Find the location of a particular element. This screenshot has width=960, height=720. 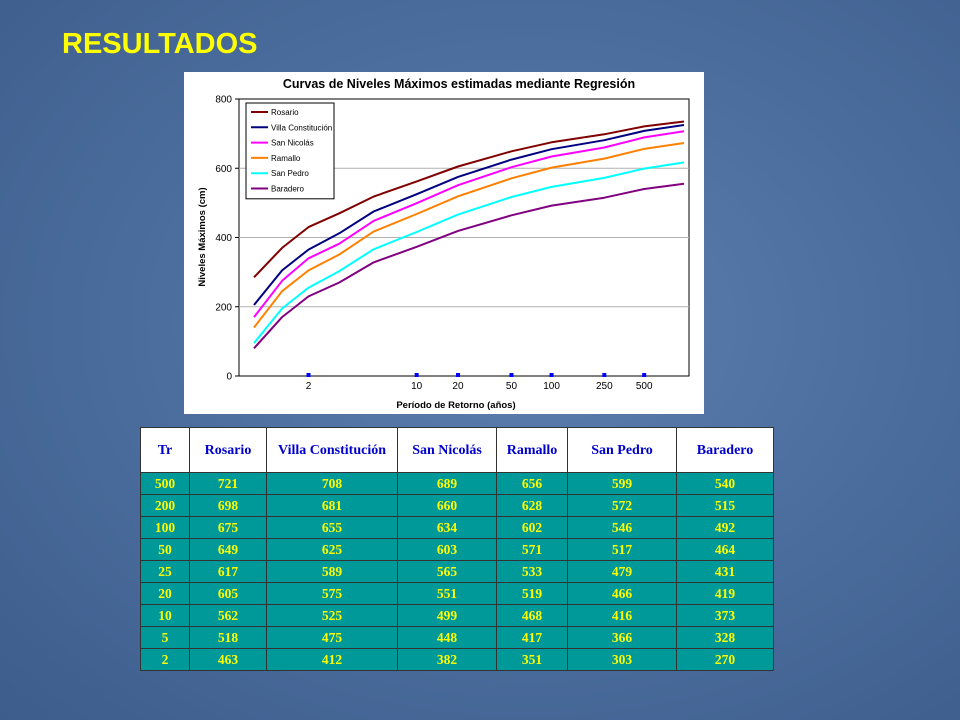

table-row: 50 649 625 603 571 517 464 is located at coordinates (457, 549).